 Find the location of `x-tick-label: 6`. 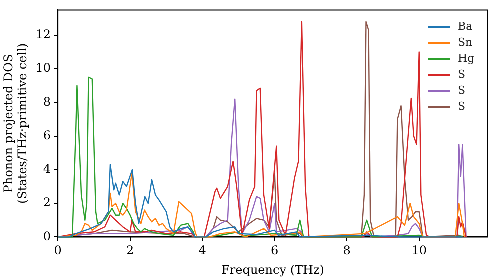

x-tick-label: 6 is located at coordinates (275, 251).